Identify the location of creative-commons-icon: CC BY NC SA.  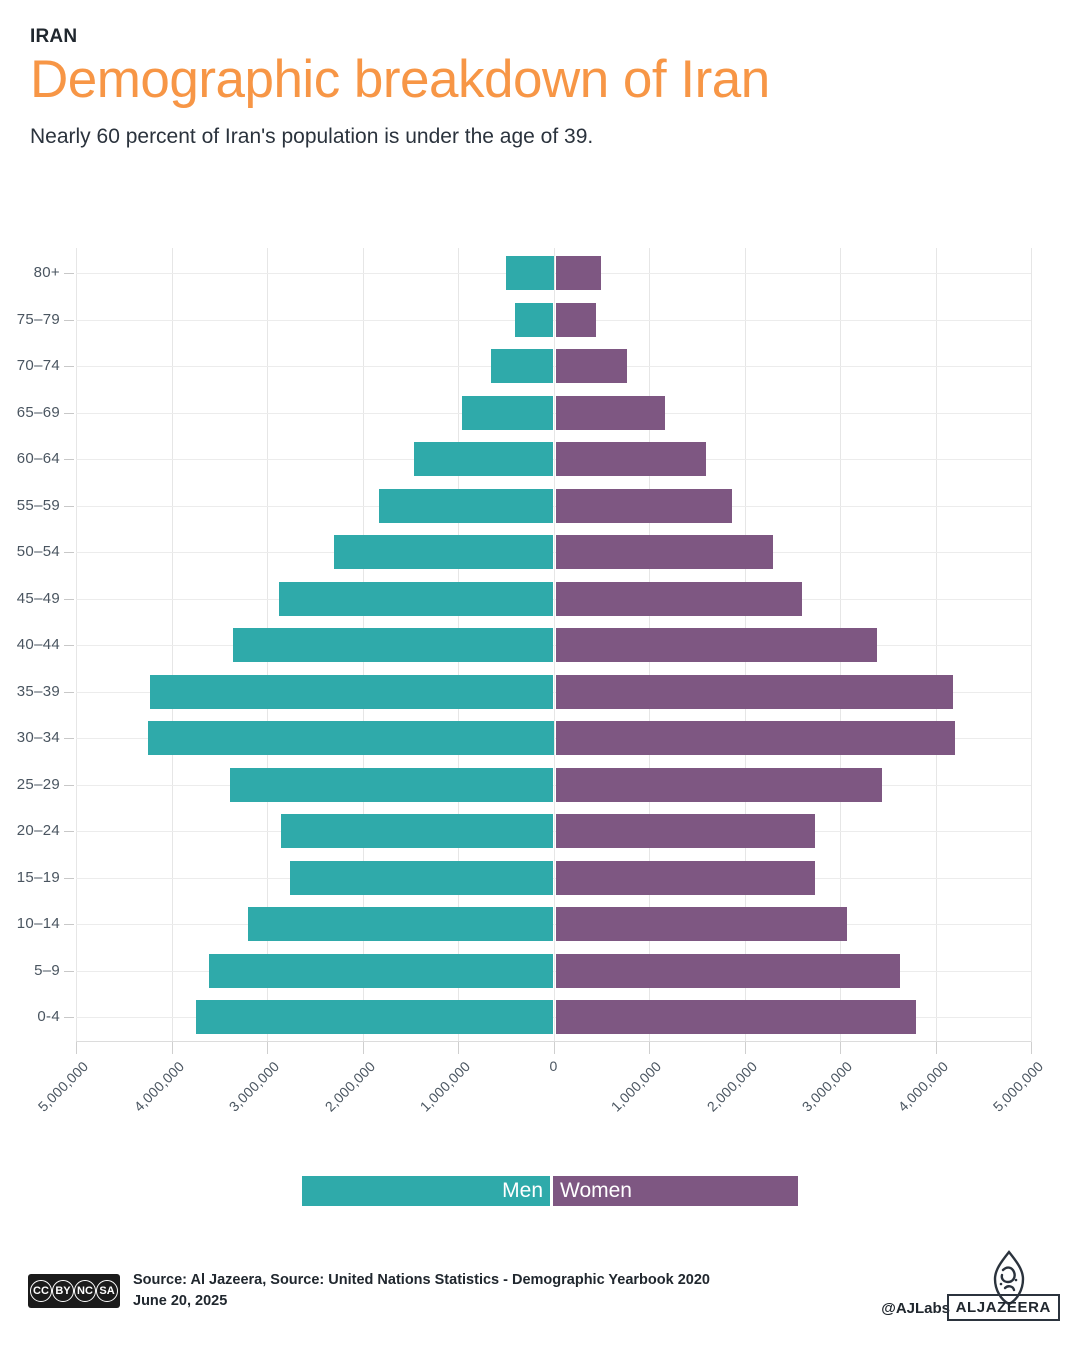
(74, 1291).